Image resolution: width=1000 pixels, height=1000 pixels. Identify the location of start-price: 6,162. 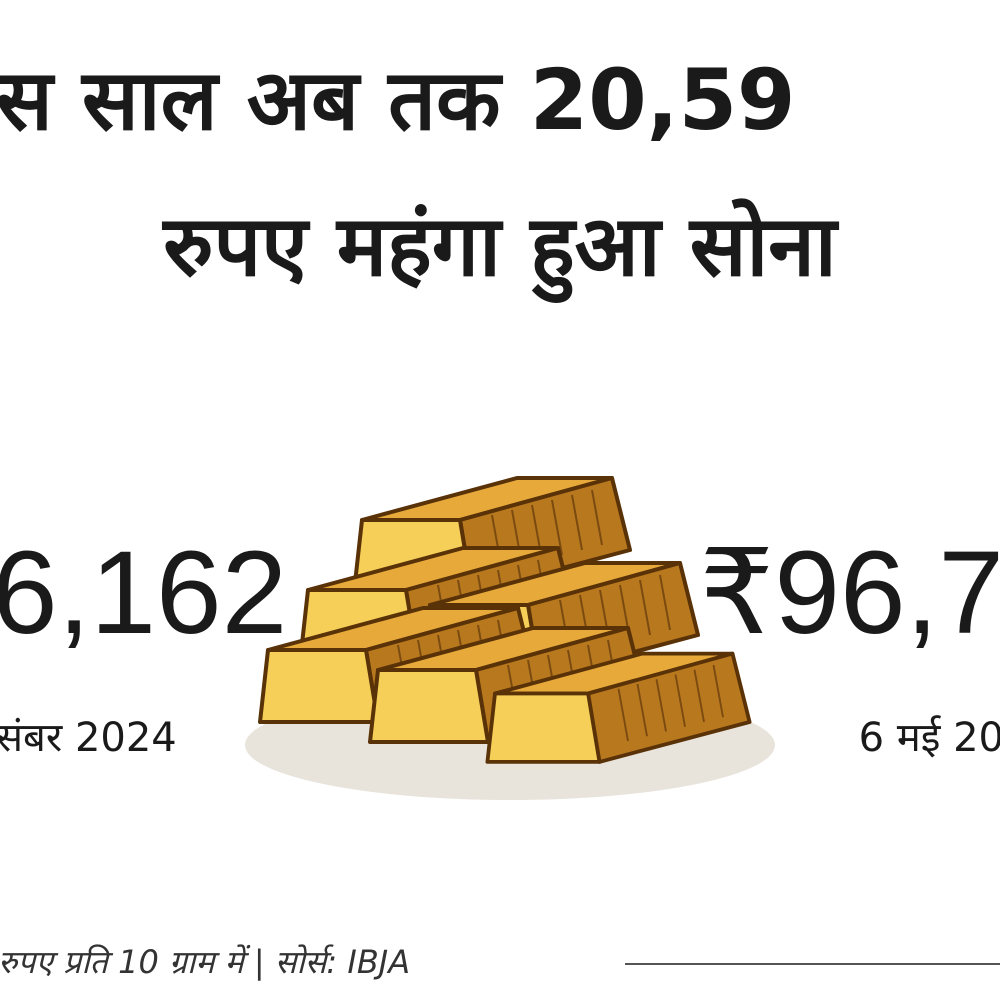
(144, 593).